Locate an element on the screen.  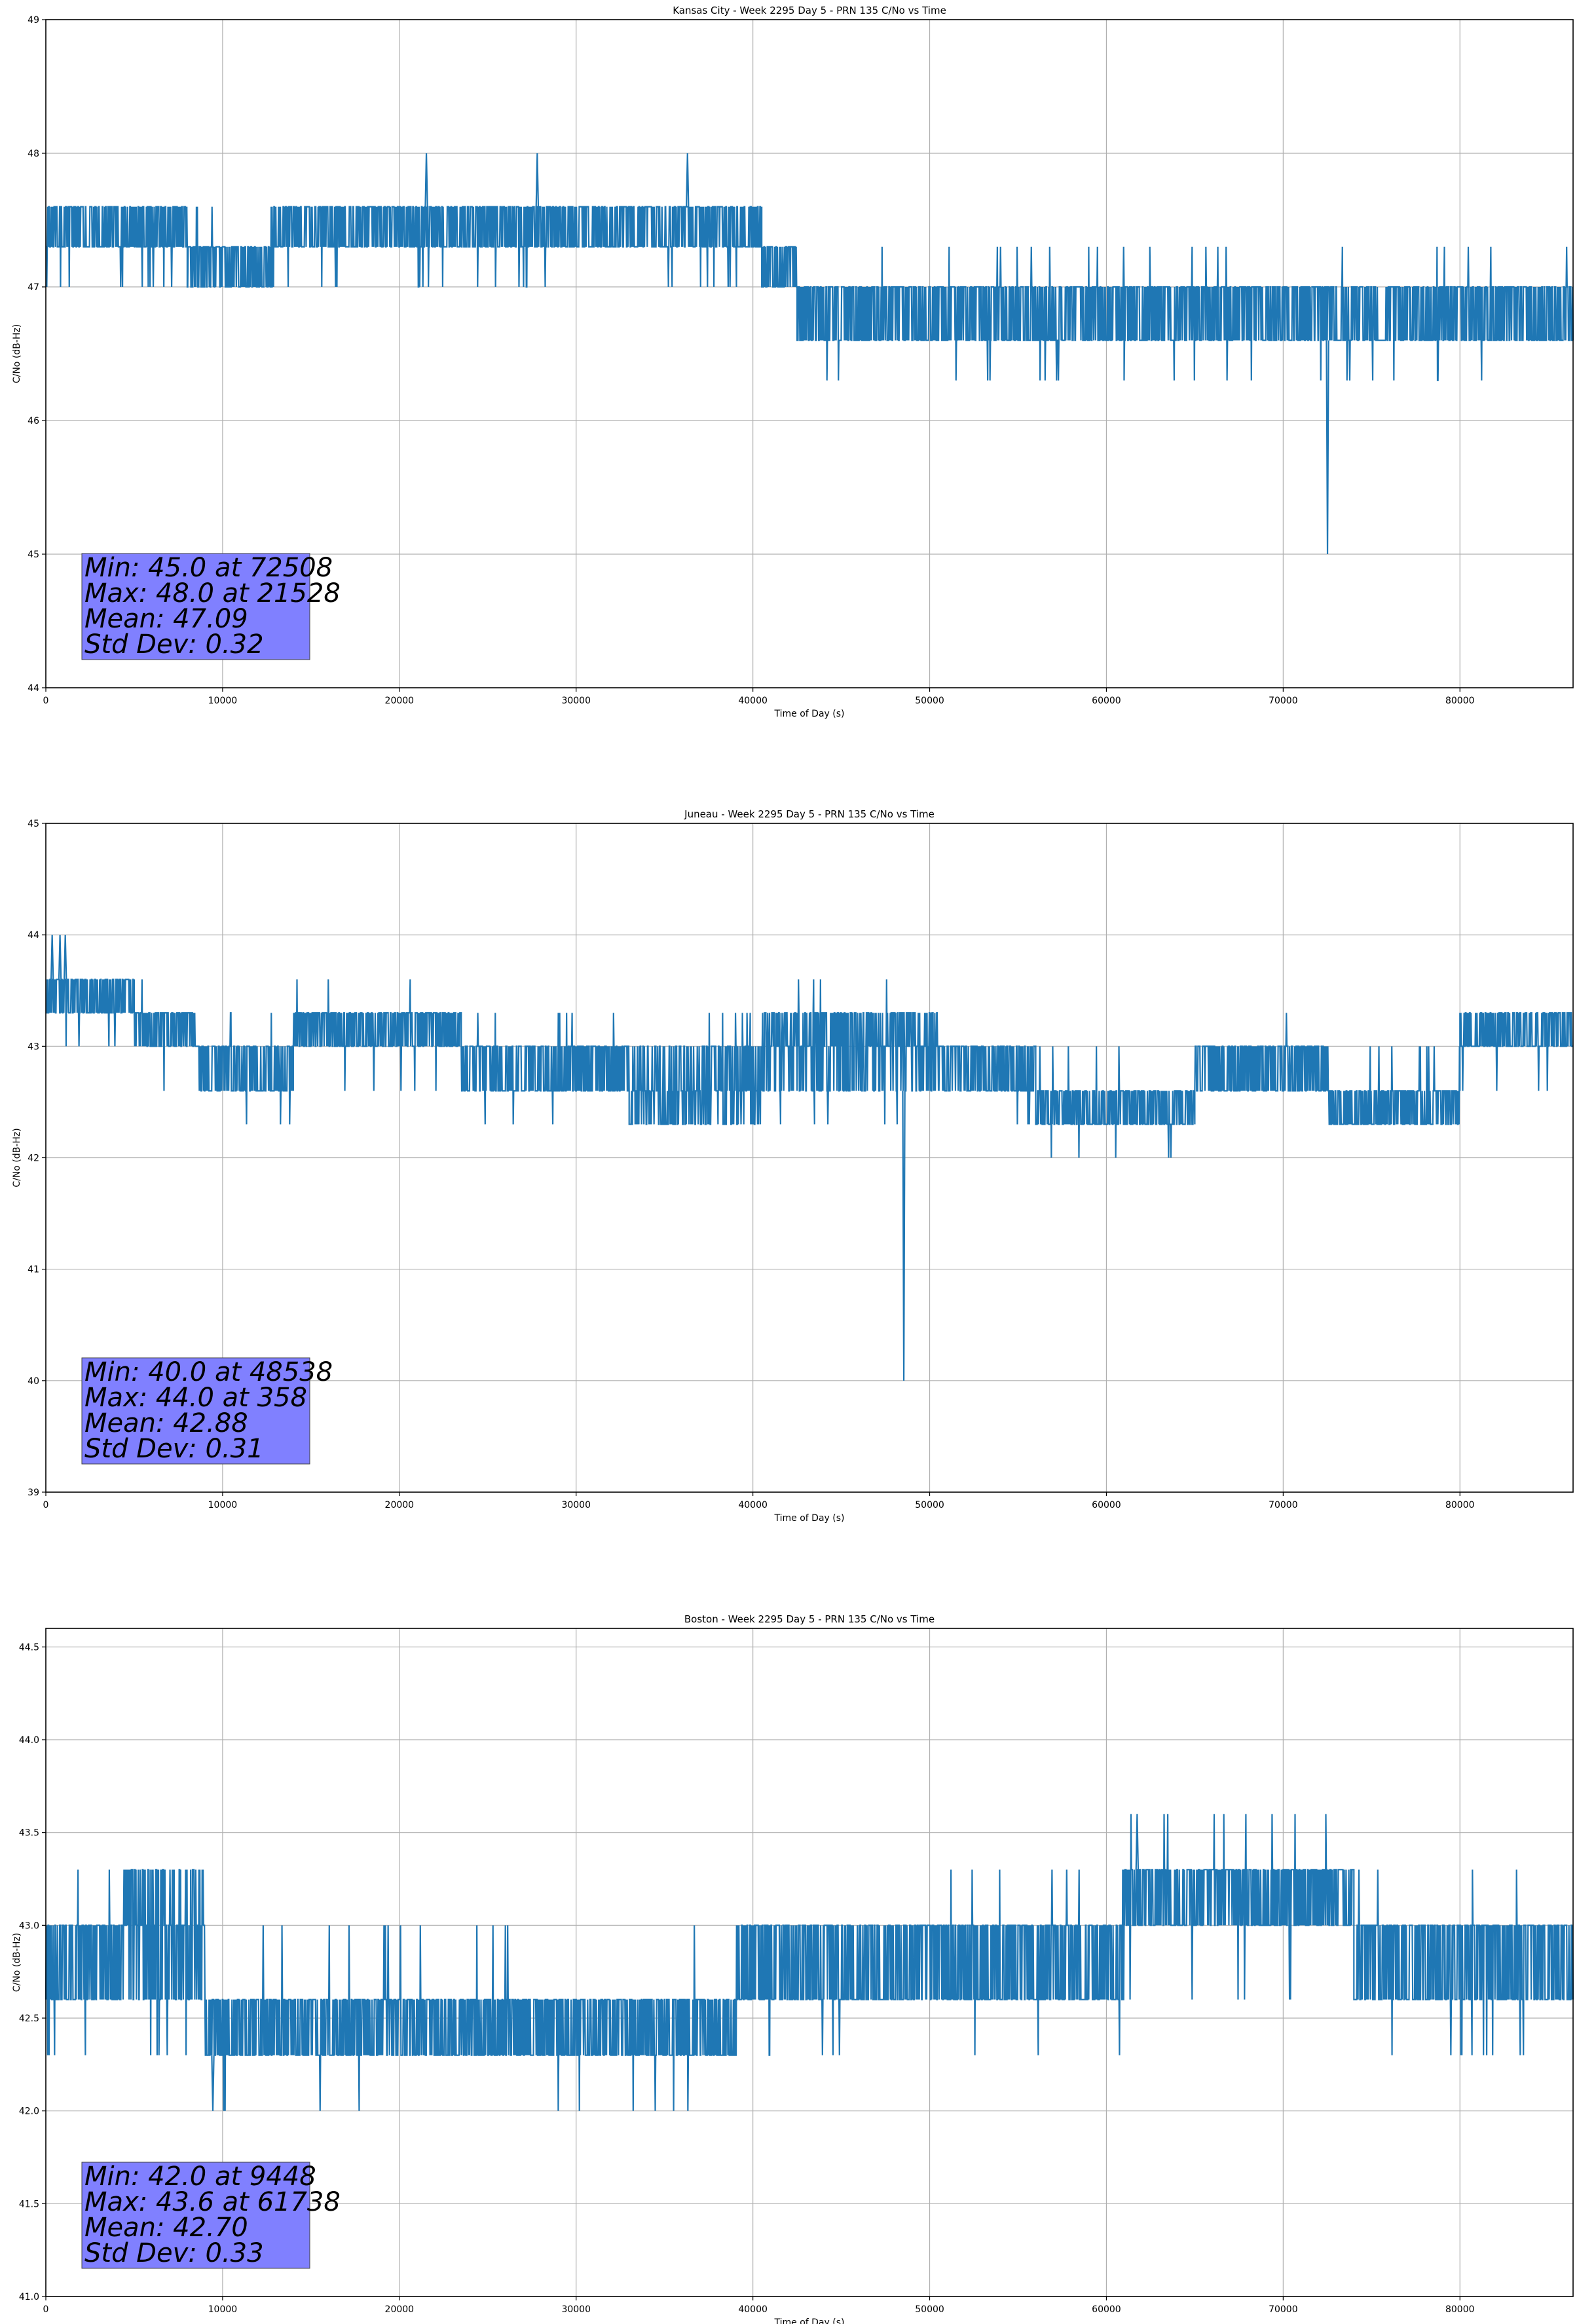
y-tick-label: 49 is located at coordinates (33, 20).